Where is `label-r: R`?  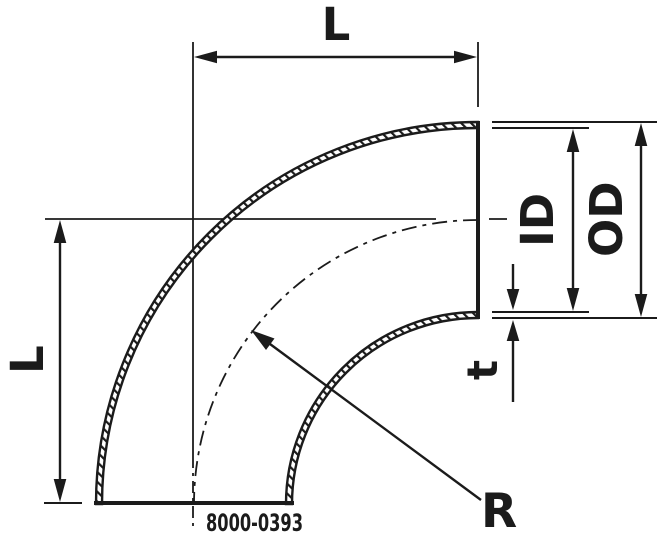
label-r: R is located at coordinates (499, 511).